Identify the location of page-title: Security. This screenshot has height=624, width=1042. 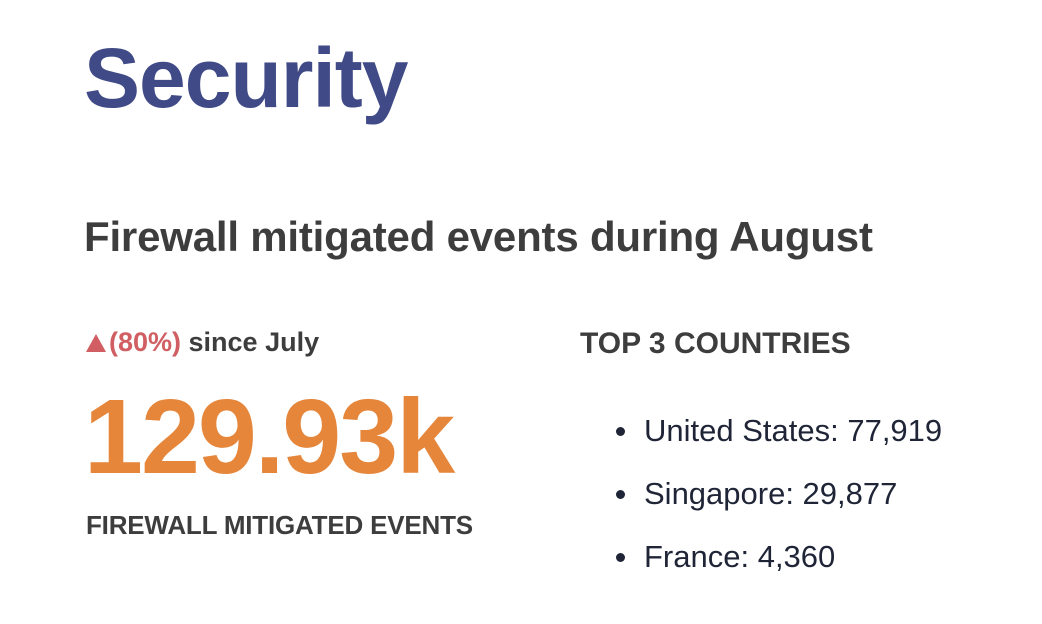
(246, 78).